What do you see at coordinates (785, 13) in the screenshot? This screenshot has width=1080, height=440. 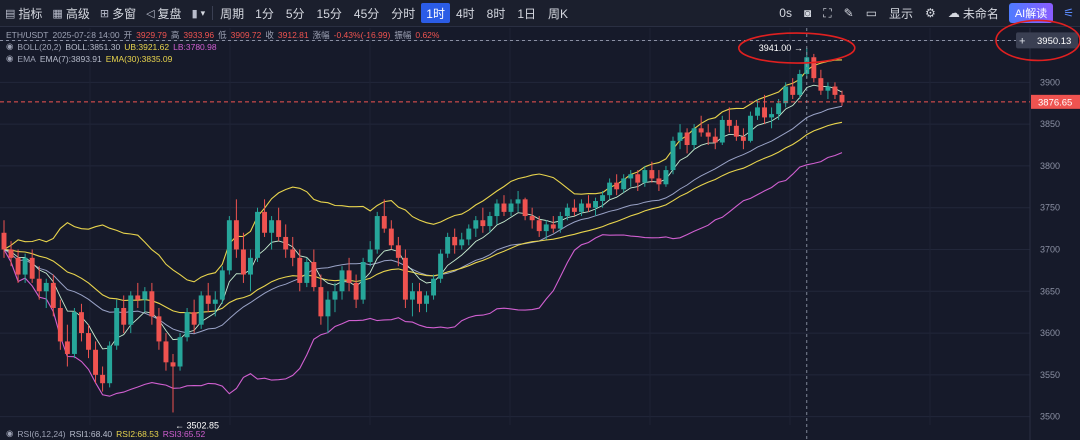 I see `countdown-label: 0s` at bounding box center [785, 13].